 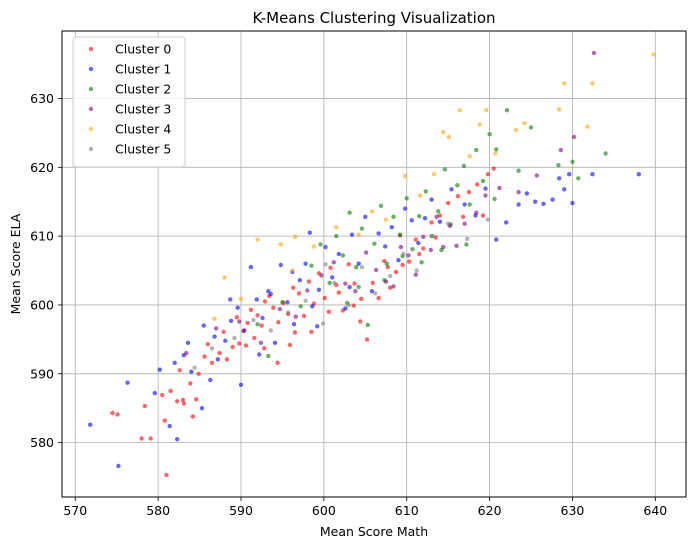 I want to click on x-axis-label: Mean Score Math, so click(x=374, y=531).